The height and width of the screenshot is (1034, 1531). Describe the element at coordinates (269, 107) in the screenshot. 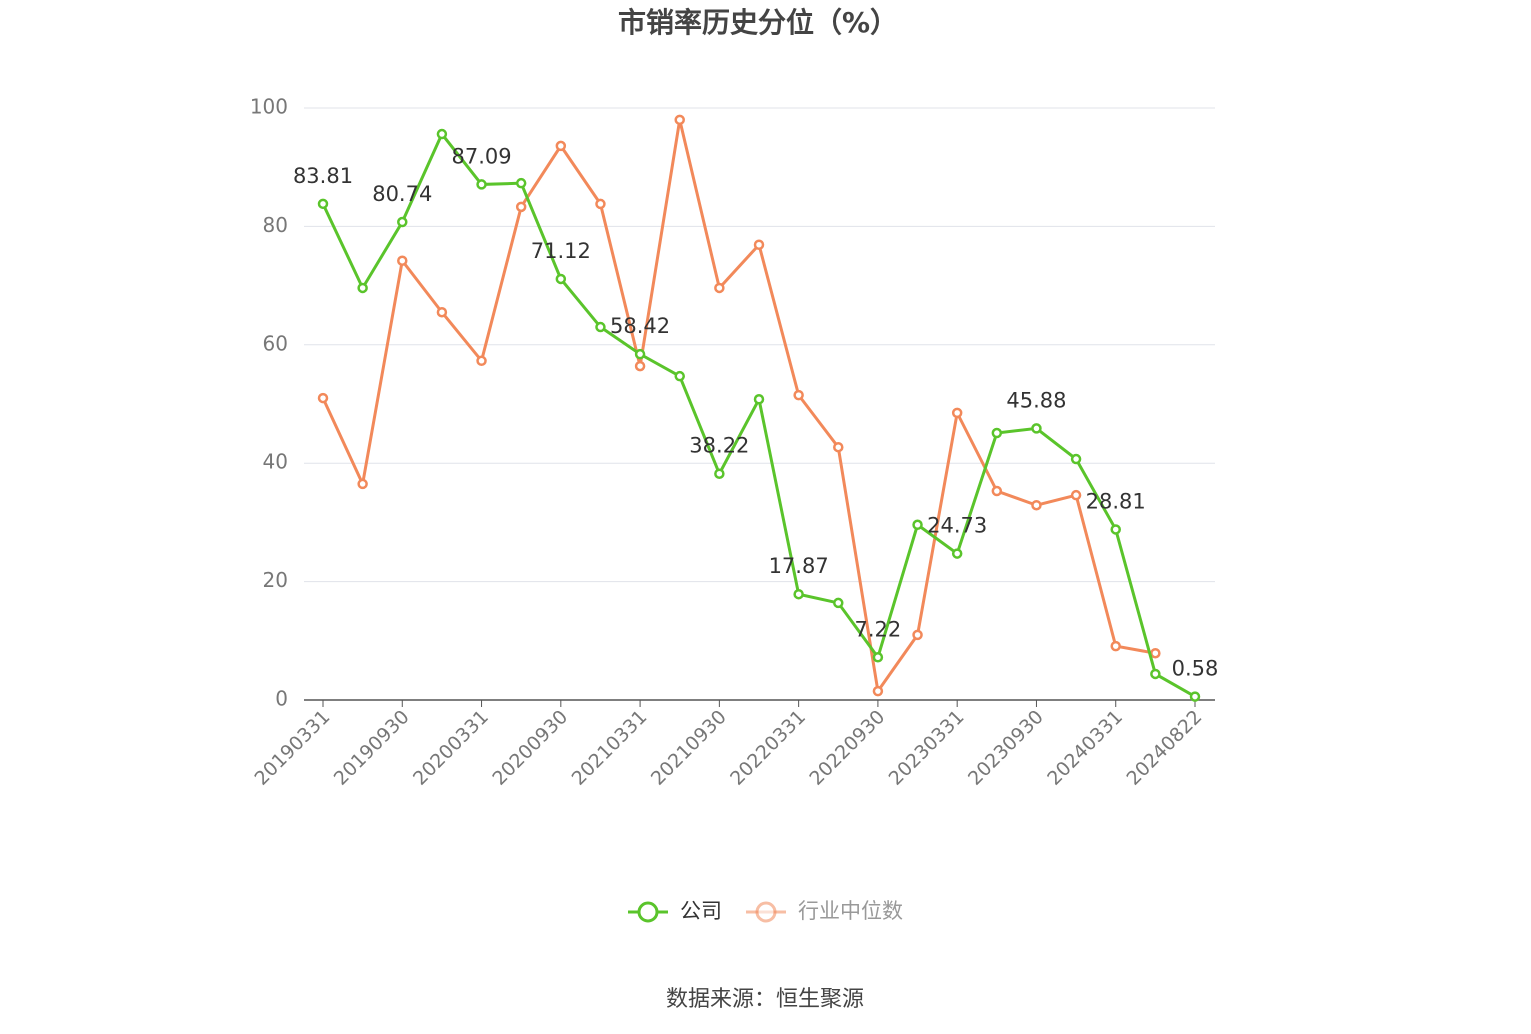

I see `y-tick-label: 100` at that location.